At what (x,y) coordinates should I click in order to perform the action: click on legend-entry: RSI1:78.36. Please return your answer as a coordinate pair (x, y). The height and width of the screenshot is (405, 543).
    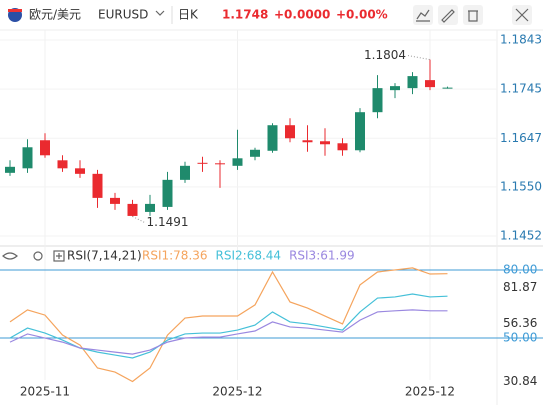
    Looking at the image, I should click on (175, 256).